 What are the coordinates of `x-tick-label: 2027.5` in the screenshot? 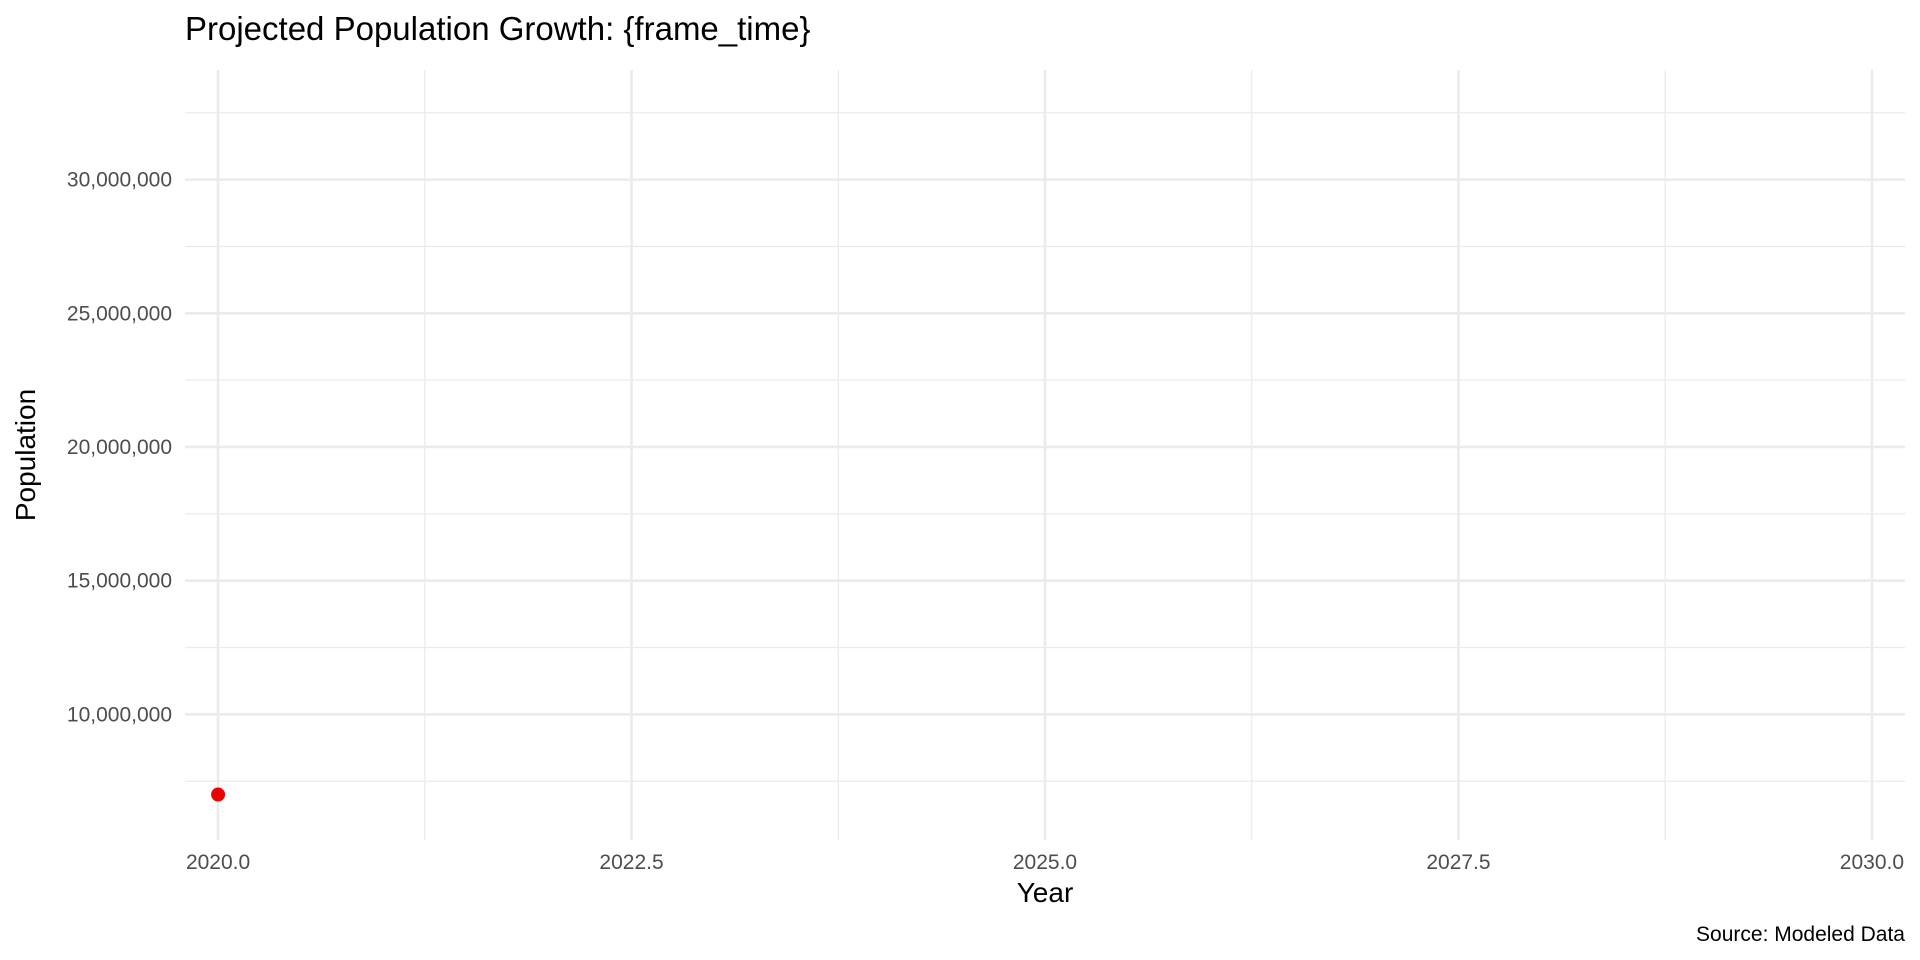 It's located at (1458, 862).